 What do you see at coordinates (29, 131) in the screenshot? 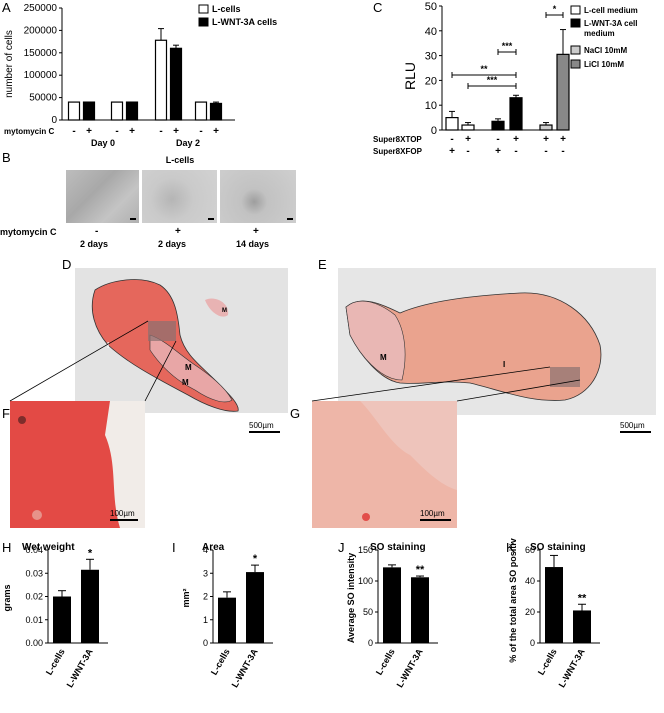
I see `mytomycin-label: mytomycin C` at bounding box center [29, 131].